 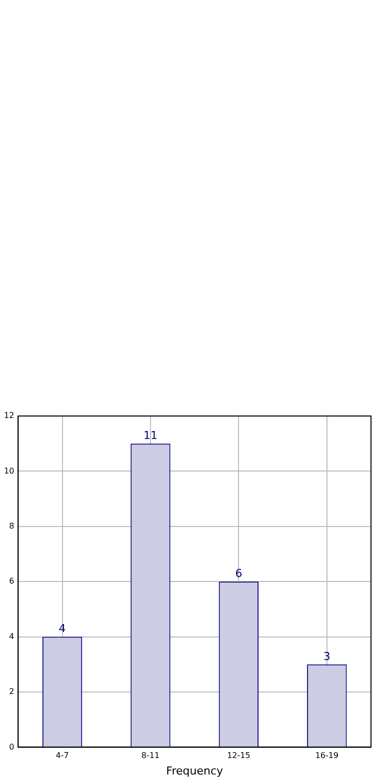 What do you see at coordinates (327, 755) in the screenshot?
I see `x-tick-label: 16-19` at bounding box center [327, 755].